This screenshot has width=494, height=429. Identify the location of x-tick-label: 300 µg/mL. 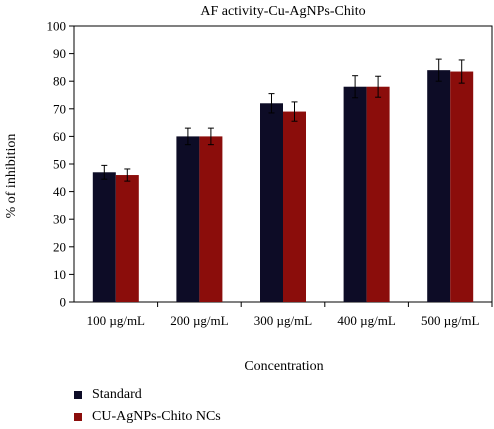
(283, 320).